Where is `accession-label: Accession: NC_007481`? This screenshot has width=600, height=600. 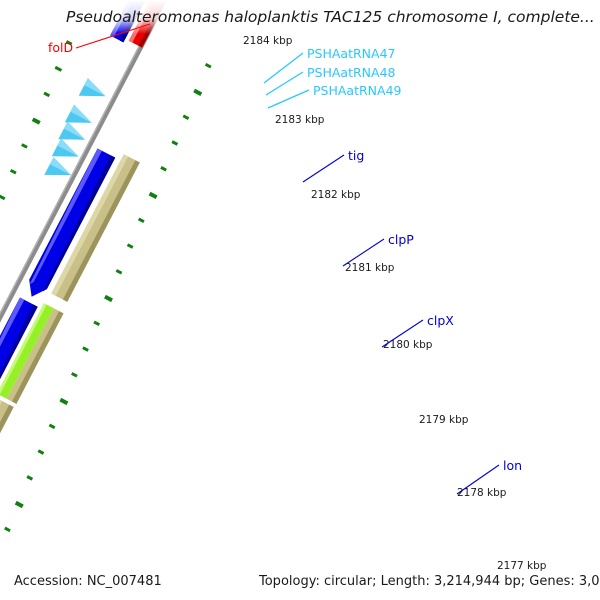 accession-label: Accession: NC_007481 is located at coordinates (88, 581).